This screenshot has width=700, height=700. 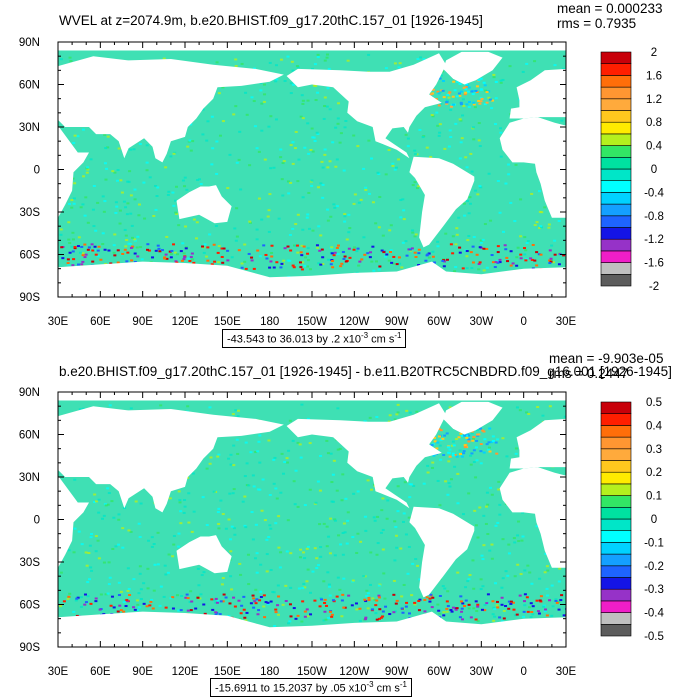 What do you see at coordinates (654, 100) in the screenshot?
I see `colorbar-label: 1.2` at bounding box center [654, 100].